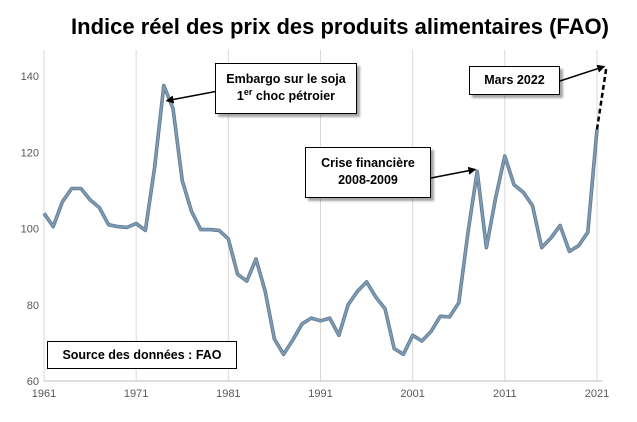 Image resolution: width=637 pixels, height=422 pixels. I want to click on x-tick-label: 2021, so click(597, 394).